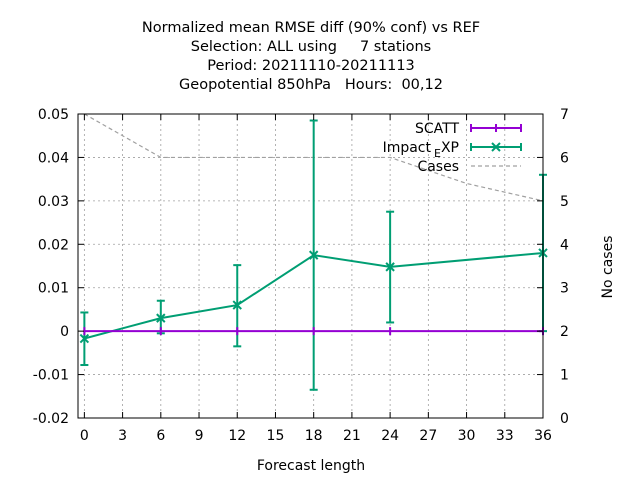  What do you see at coordinates (84, 436) in the screenshot?
I see `x-tick-label: 0` at bounding box center [84, 436].